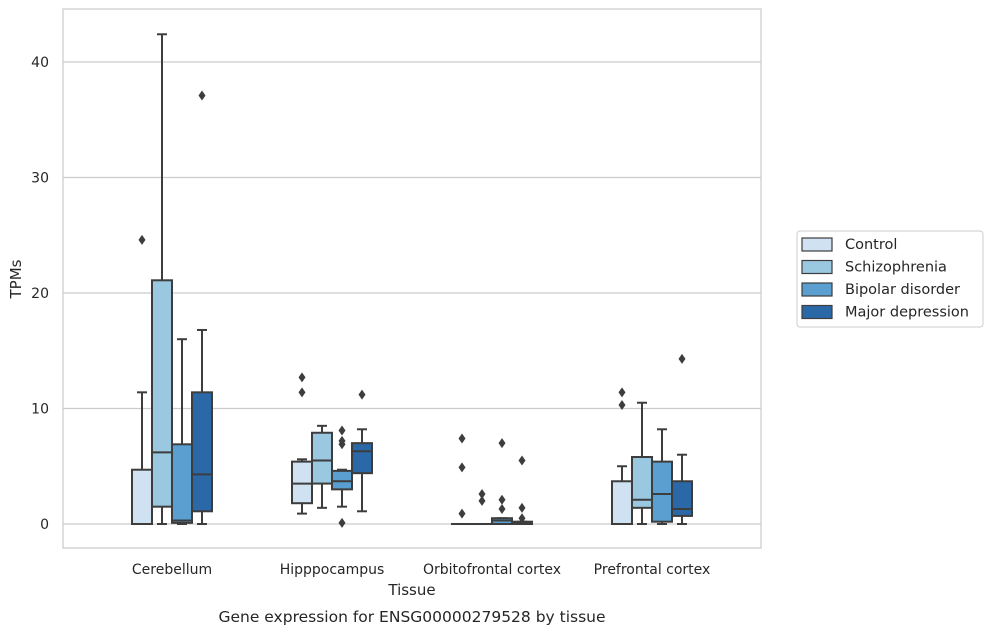 Image resolution: width=993 pixels, height=634 pixels. I want to click on y-tick-labels: 0 10 20 30 40, so click(40, 294).